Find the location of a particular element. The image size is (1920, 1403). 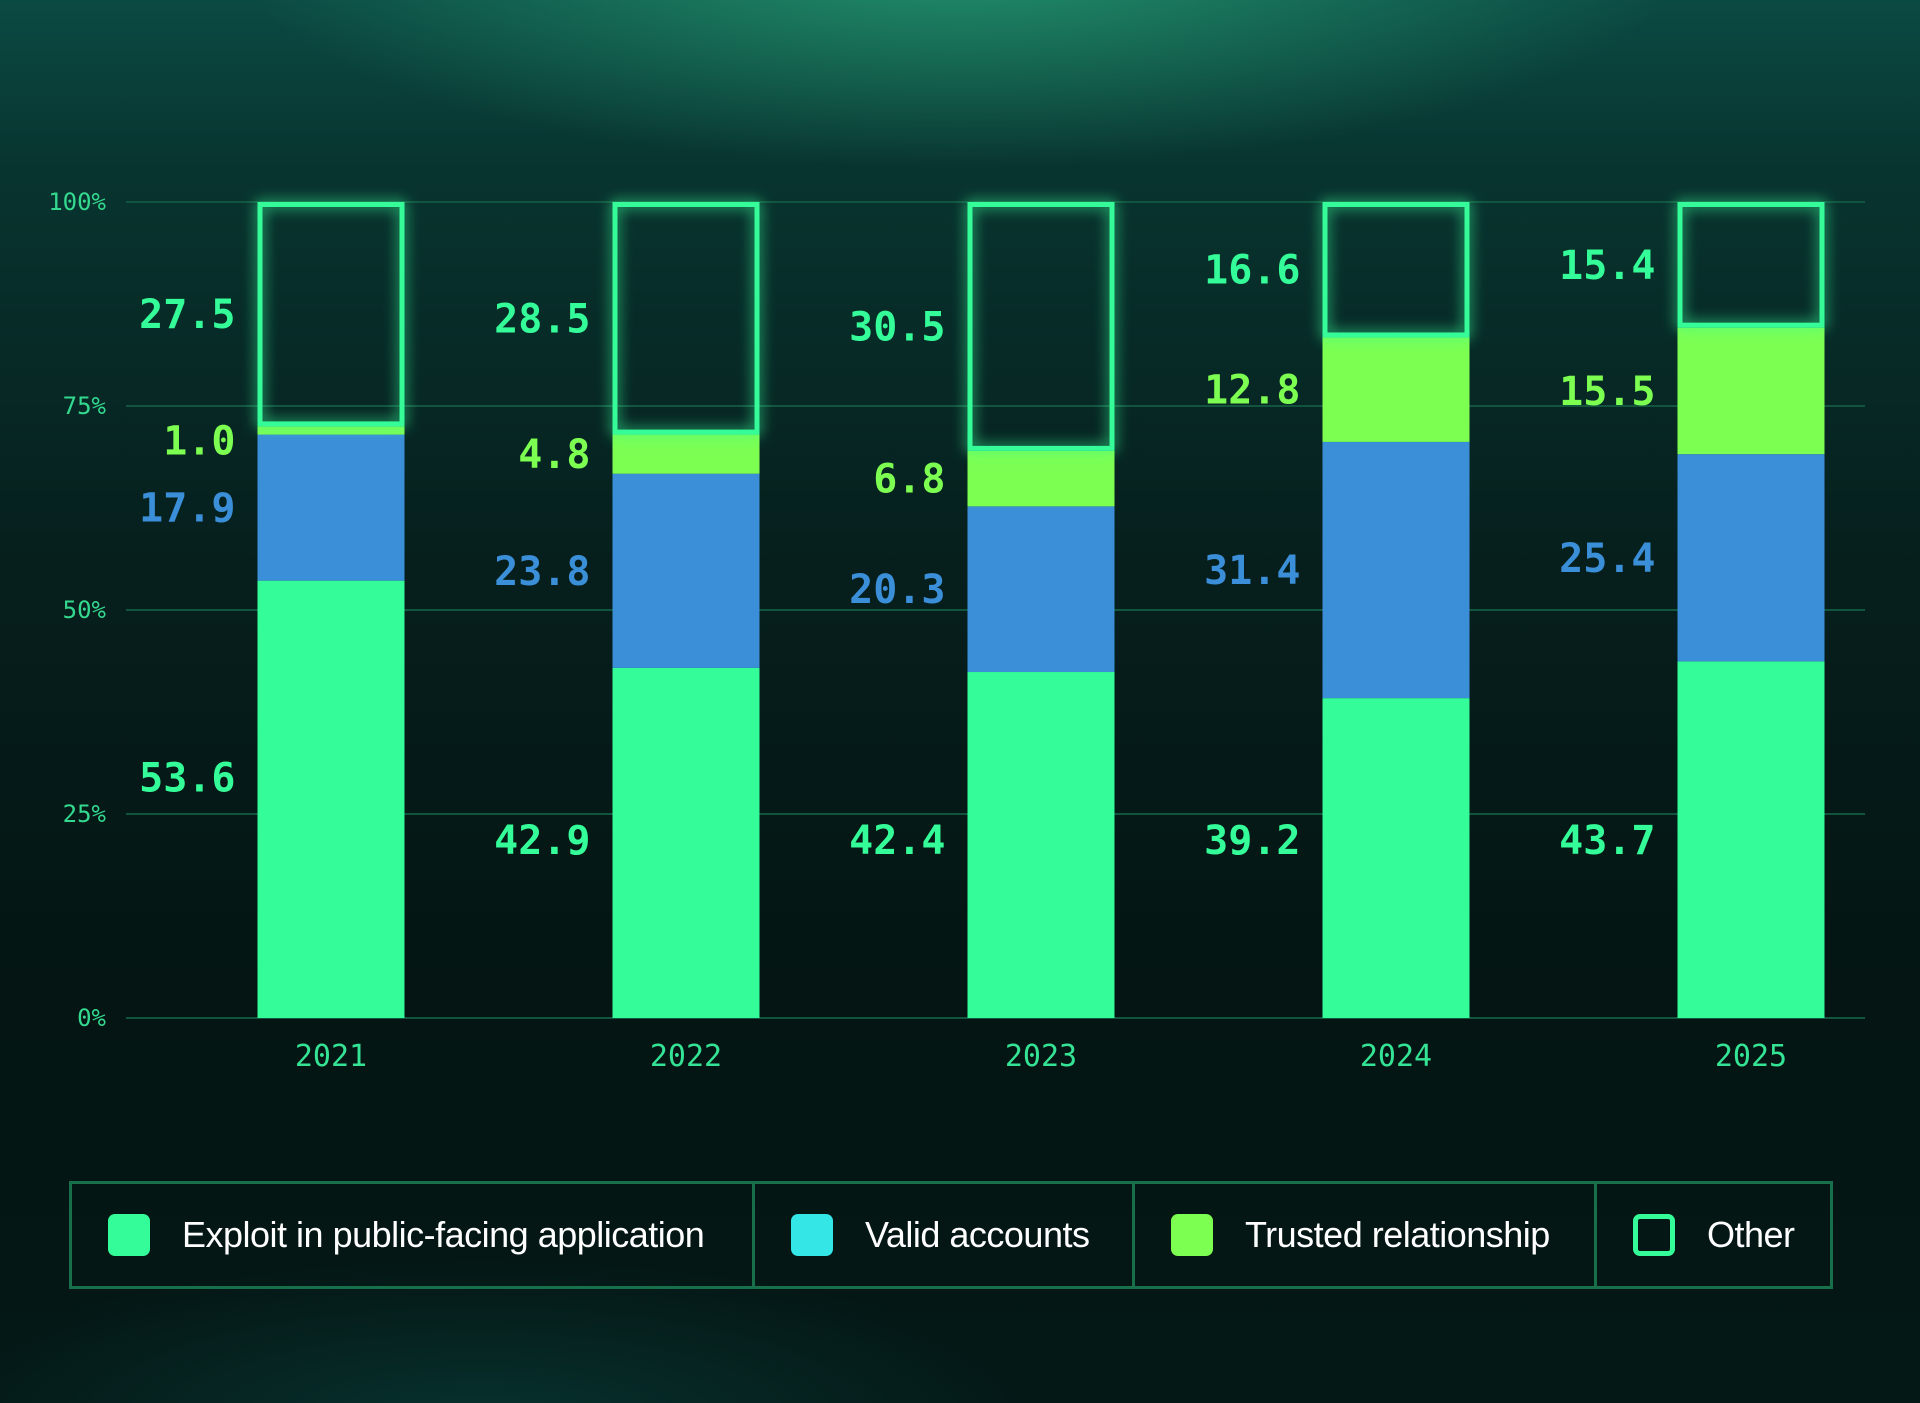

legend-label: Exploit in public-facing application is located at coordinates (443, 1234).